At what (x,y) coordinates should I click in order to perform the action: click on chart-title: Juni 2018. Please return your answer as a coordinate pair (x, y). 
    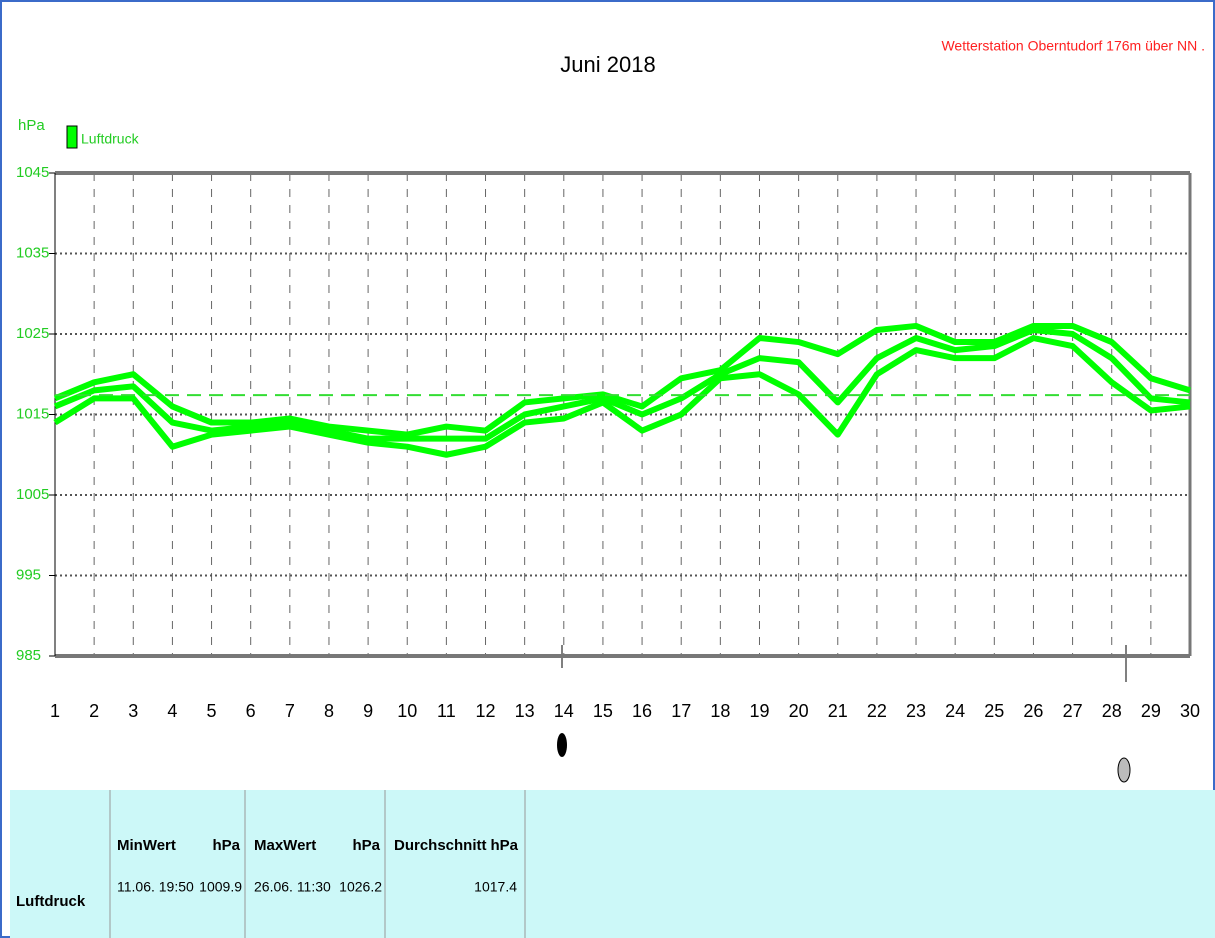
    Looking at the image, I should click on (607, 64).